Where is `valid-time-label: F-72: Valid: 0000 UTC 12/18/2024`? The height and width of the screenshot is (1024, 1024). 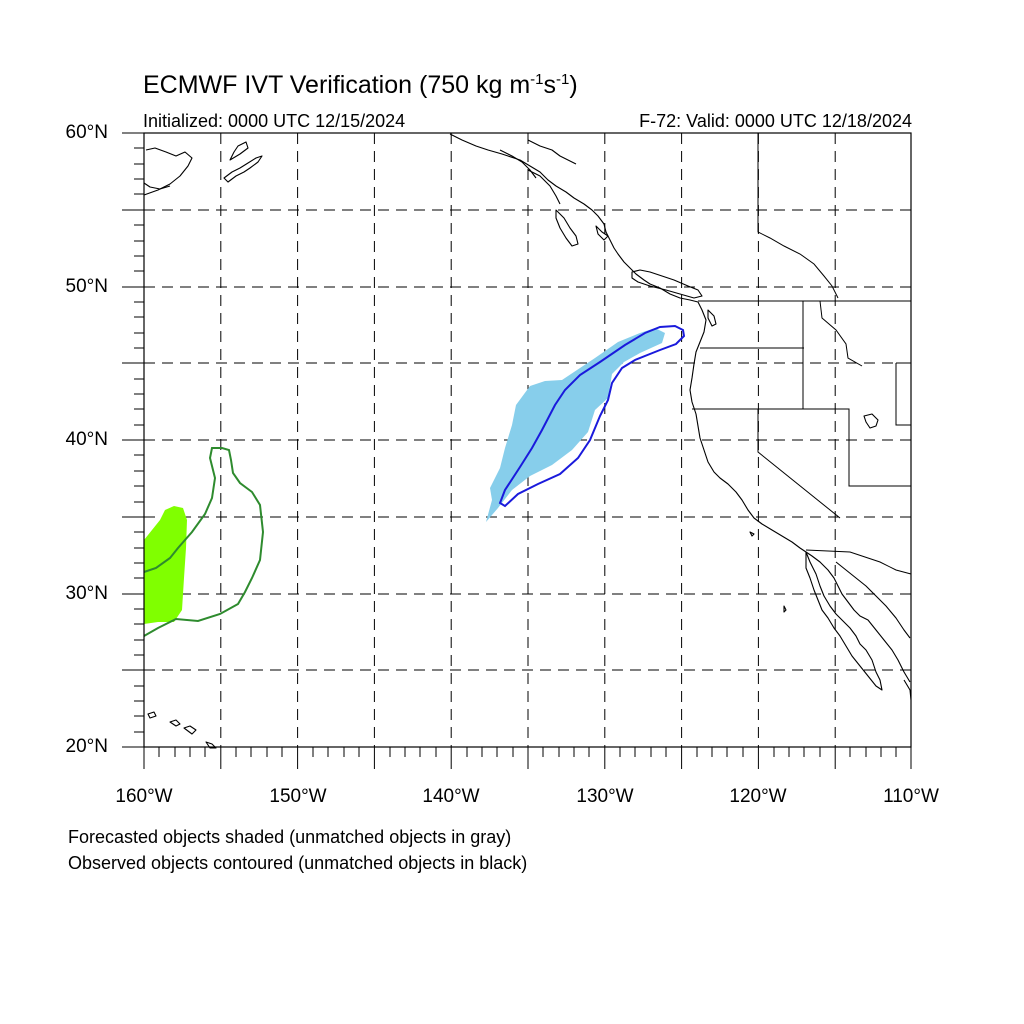
valid-time-label: F-72: Valid: 0000 UTC 12/18/2024 is located at coordinates (775, 121).